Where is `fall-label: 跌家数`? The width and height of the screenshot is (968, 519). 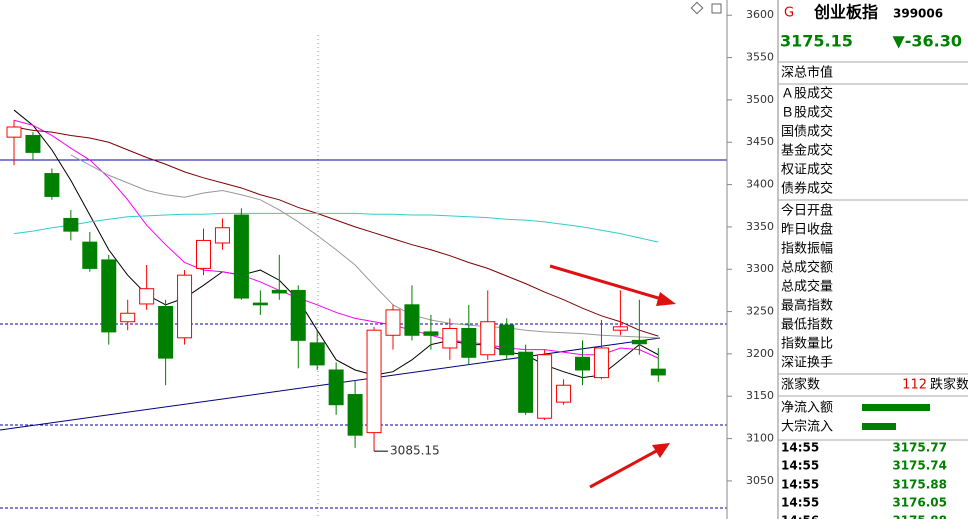 fall-label: 跌家数 is located at coordinates (949, 385).